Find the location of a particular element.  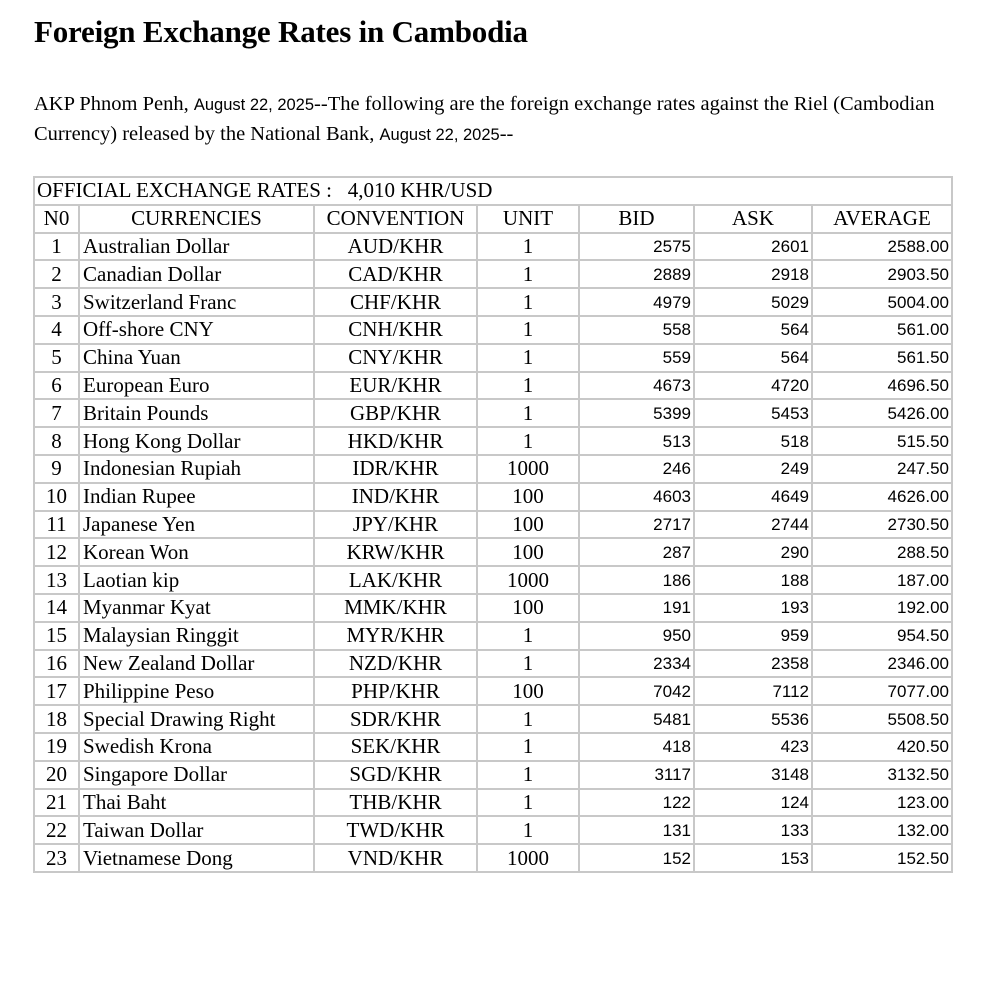

header-average: AVERAGE is located at coordinates (882, 218).